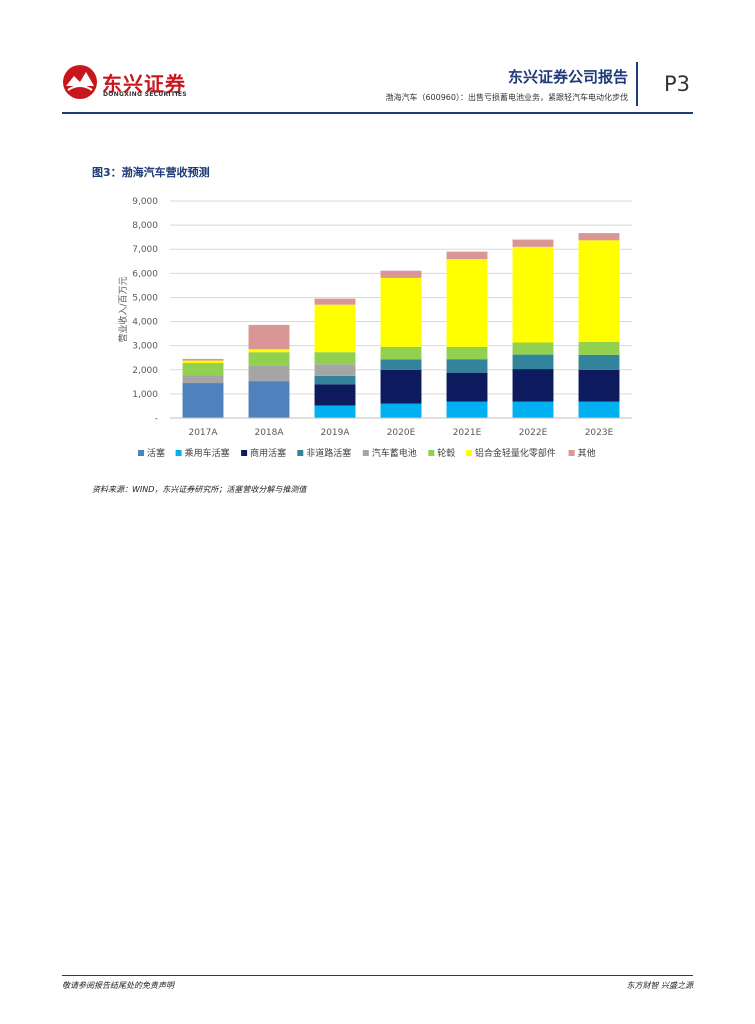  What do you see at coordinates (677, 84) in the screenshot?
I see `page-number: P3` at bounding box center [677, 84].